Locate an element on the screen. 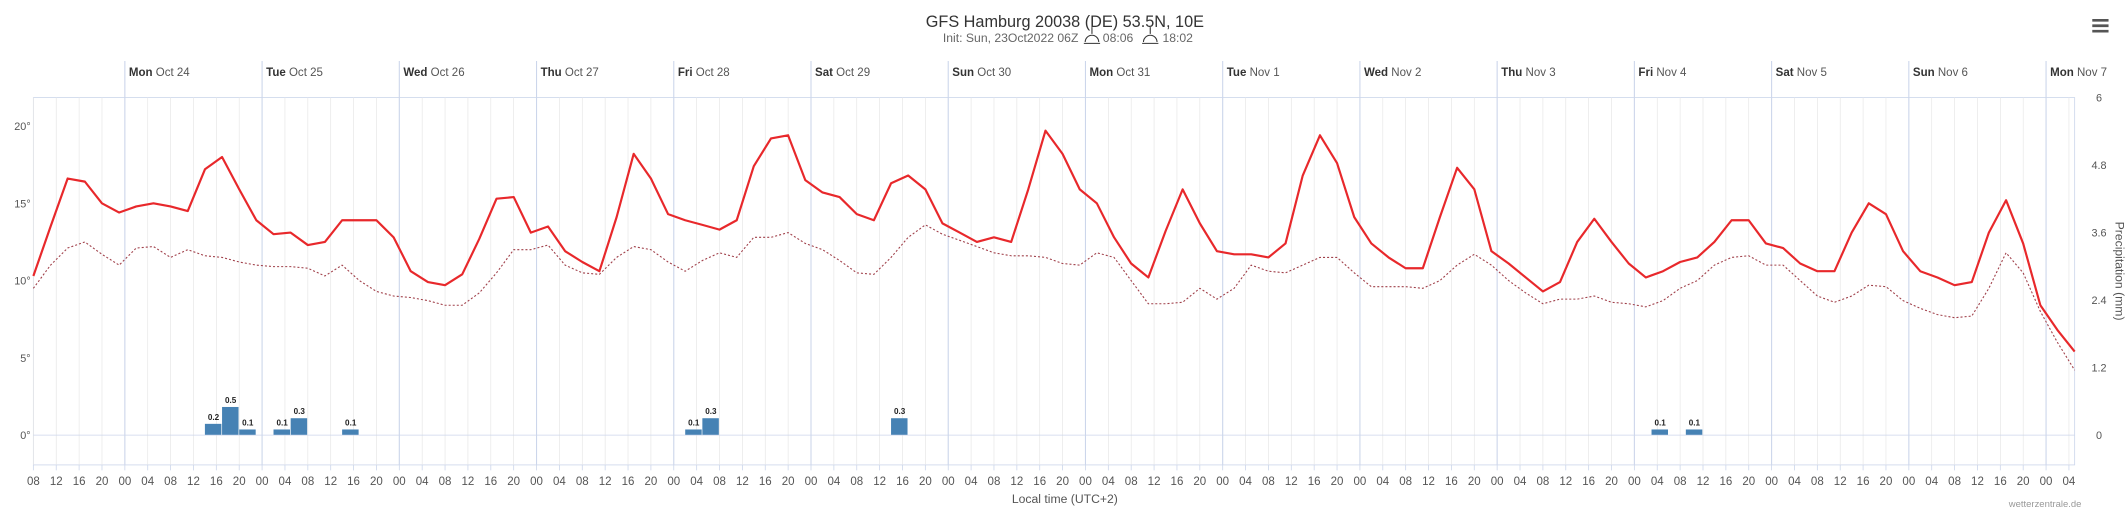 This screenshot has width=2127, height=511. sunrise: 08:06 is located at coordinates (1118, 38).